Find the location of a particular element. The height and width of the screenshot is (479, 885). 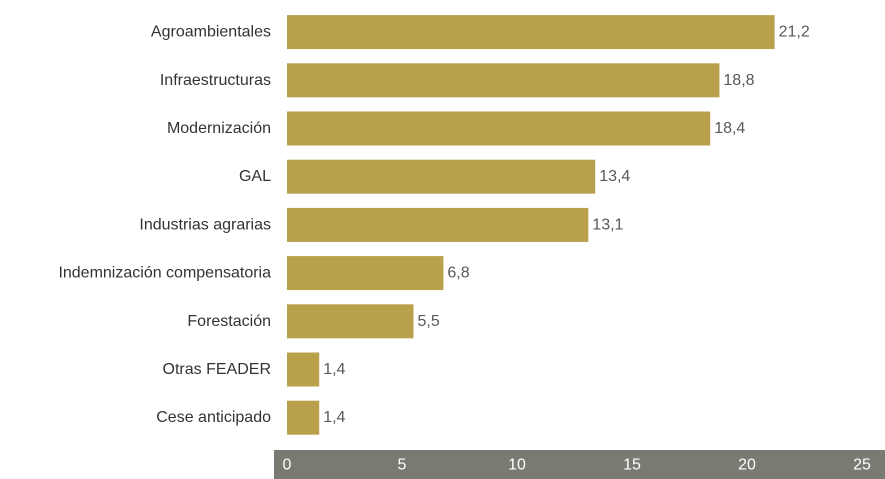

x-axis-band is located at coordinates (579, 464).